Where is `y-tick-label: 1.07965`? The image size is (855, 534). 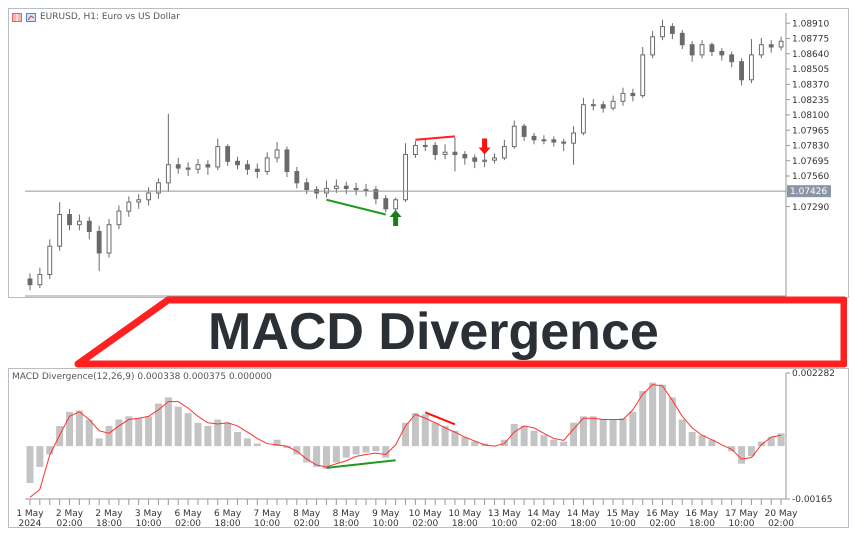
y-tick-label: 1.07965 is located at coordinates (811, 131).